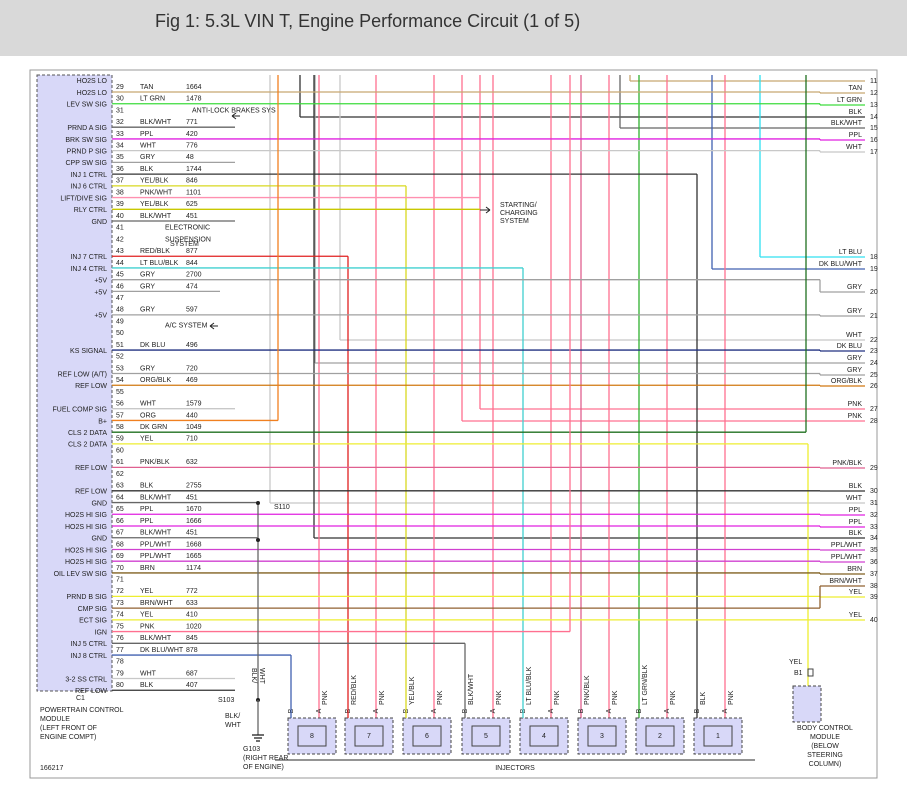 The height and width of the screenshot is (794, 907). Describe the element at coordinates (874, 527) in the screenshot. I see `right-pin-number: 33` at that location.